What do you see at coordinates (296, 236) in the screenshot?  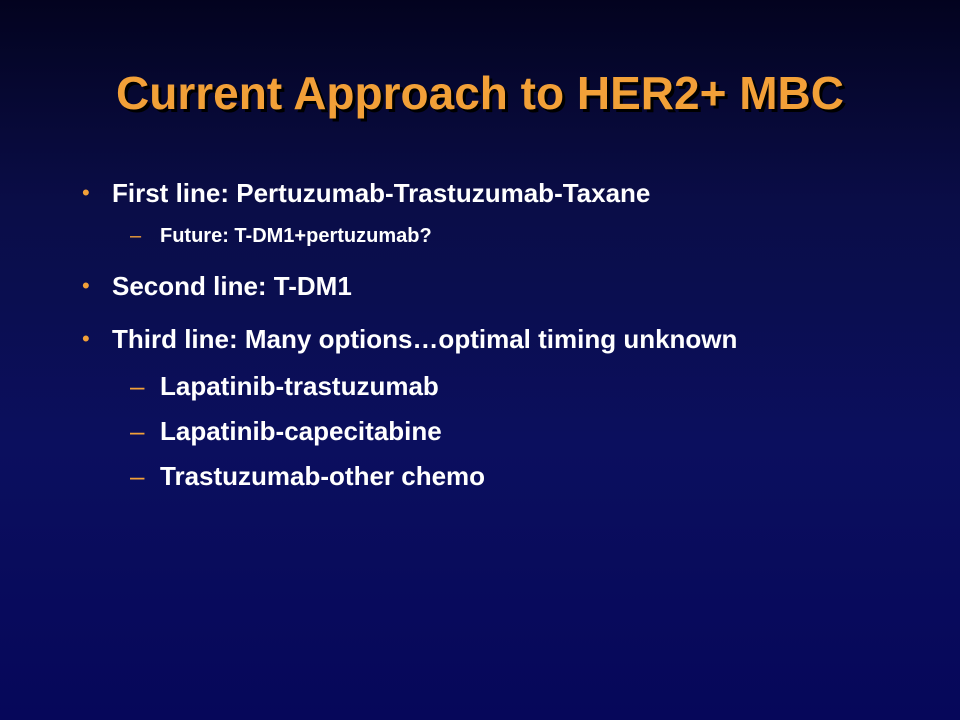 I see `sub-bullet-text: Future: T-DM1+pertuzumab?` at bounding box center [296, 236].